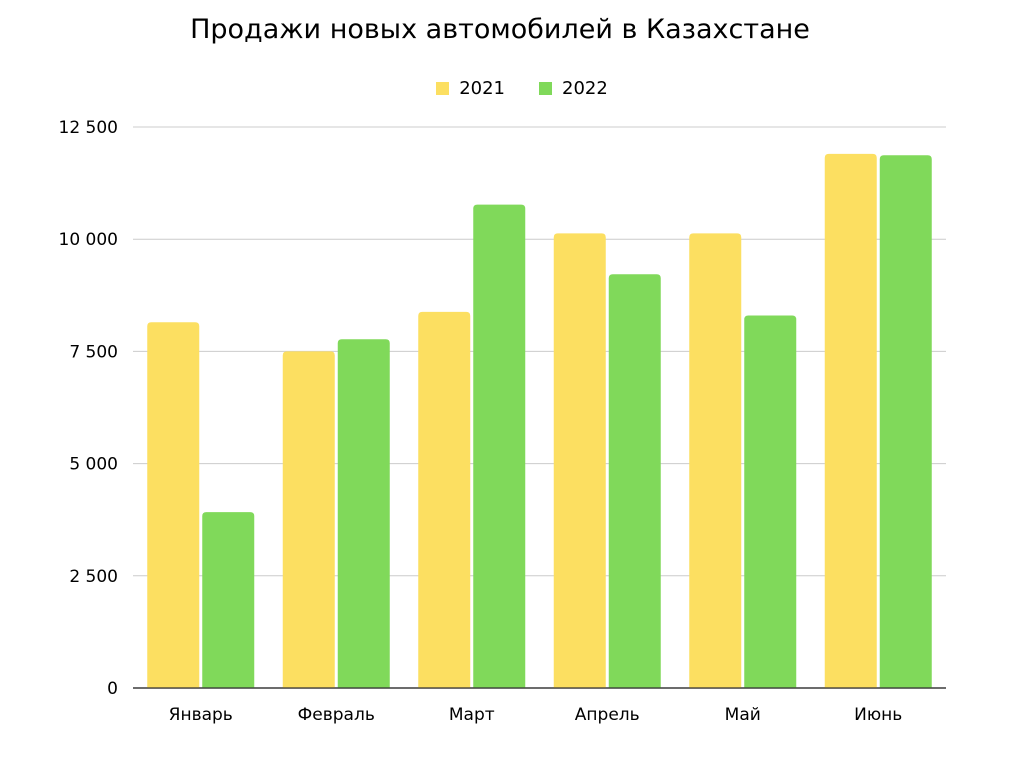 This screenshot has height=768, width=1024. I want to click on legend-swatch-2021, so click(443, 88).